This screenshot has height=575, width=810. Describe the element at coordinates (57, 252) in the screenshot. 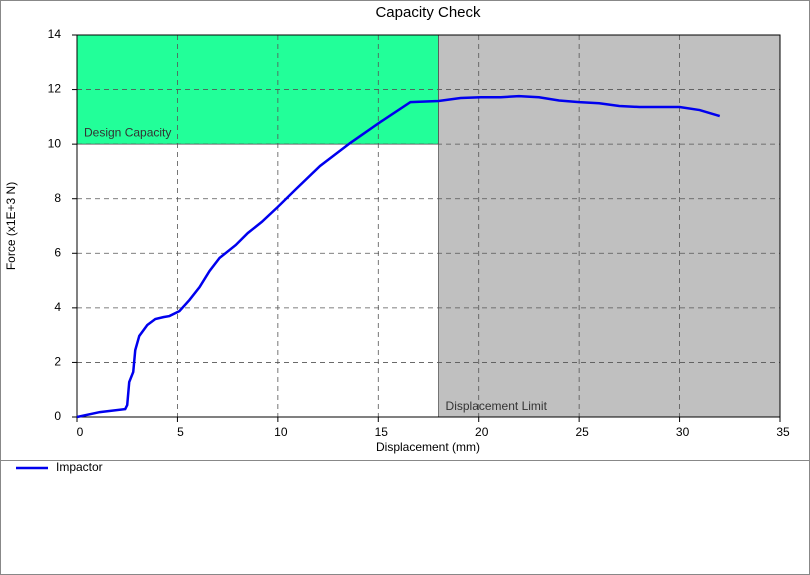

I see `y-tick-label: 6` at that location.